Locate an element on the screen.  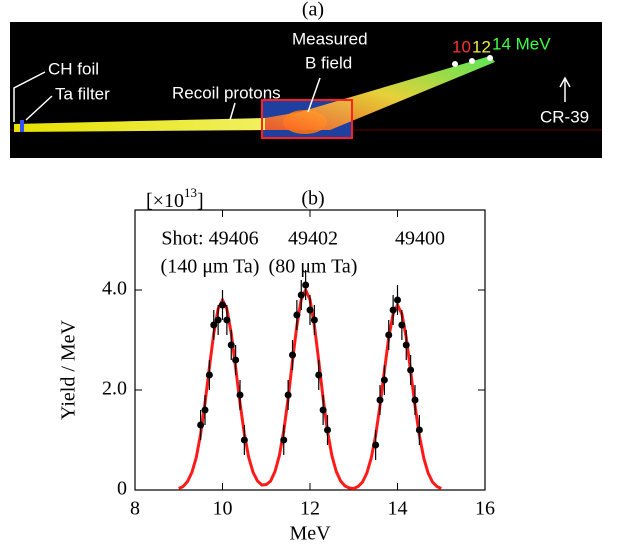
annotation: (80 μm Ta) is located at coordinates (313, 267).